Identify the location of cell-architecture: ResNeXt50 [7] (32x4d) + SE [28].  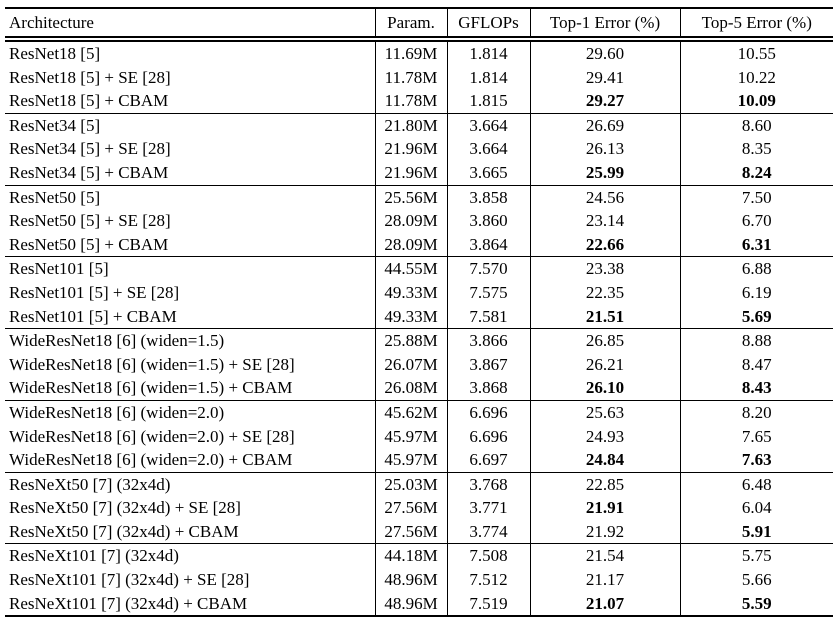
(125, 508).